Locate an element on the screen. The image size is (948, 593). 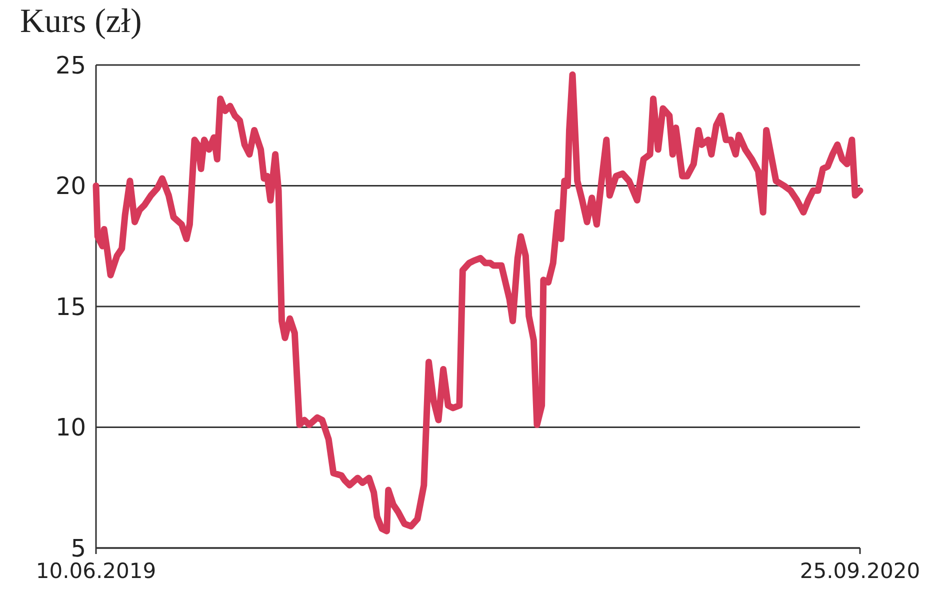
y-tick-label: 25 is located at coordinates (70, 65).